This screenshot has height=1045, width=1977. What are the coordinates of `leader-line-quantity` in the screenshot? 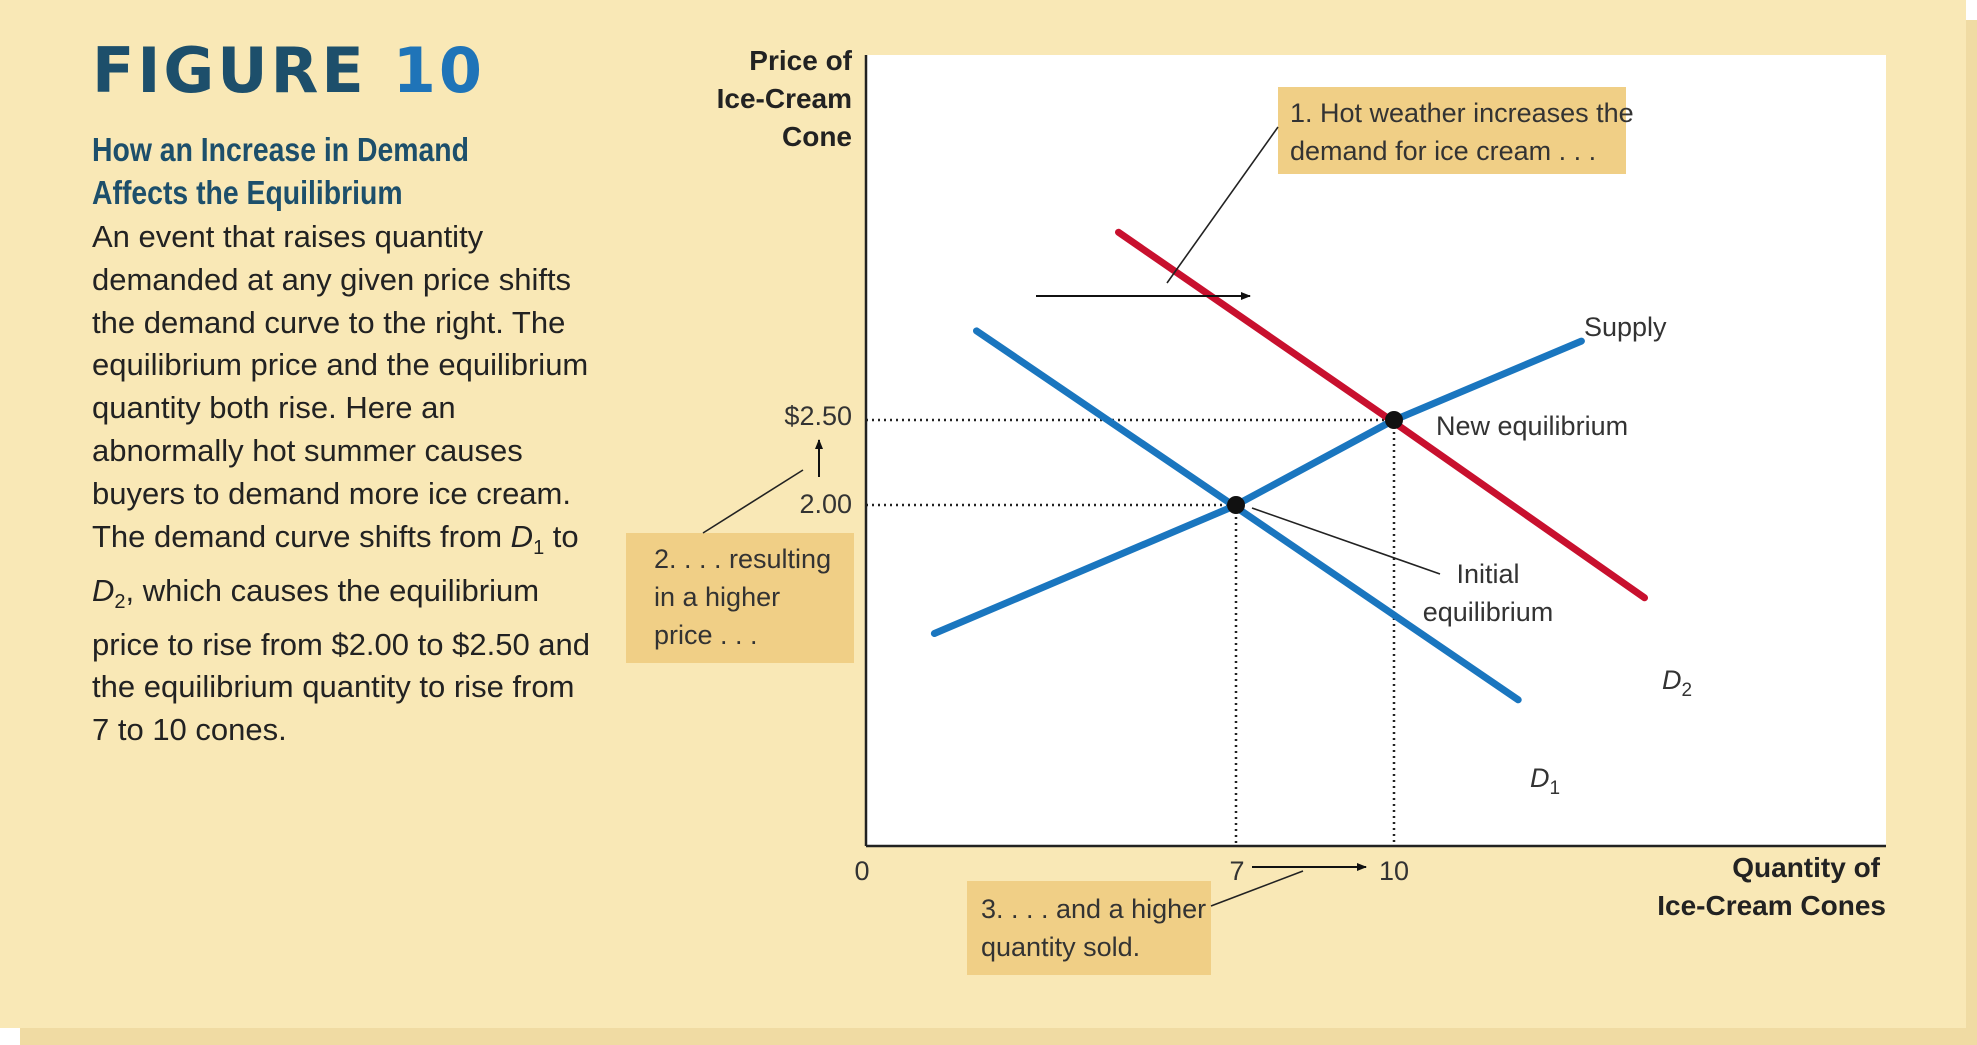 It's located at (1257, 888).